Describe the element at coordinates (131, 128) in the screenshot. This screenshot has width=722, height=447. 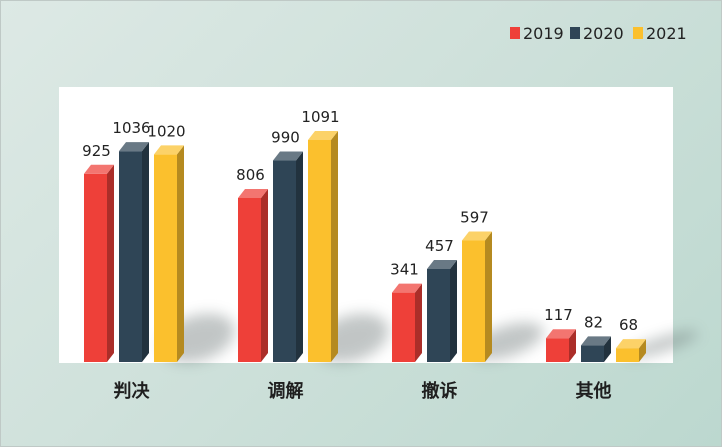
I see `value-label: 1036` at that location.